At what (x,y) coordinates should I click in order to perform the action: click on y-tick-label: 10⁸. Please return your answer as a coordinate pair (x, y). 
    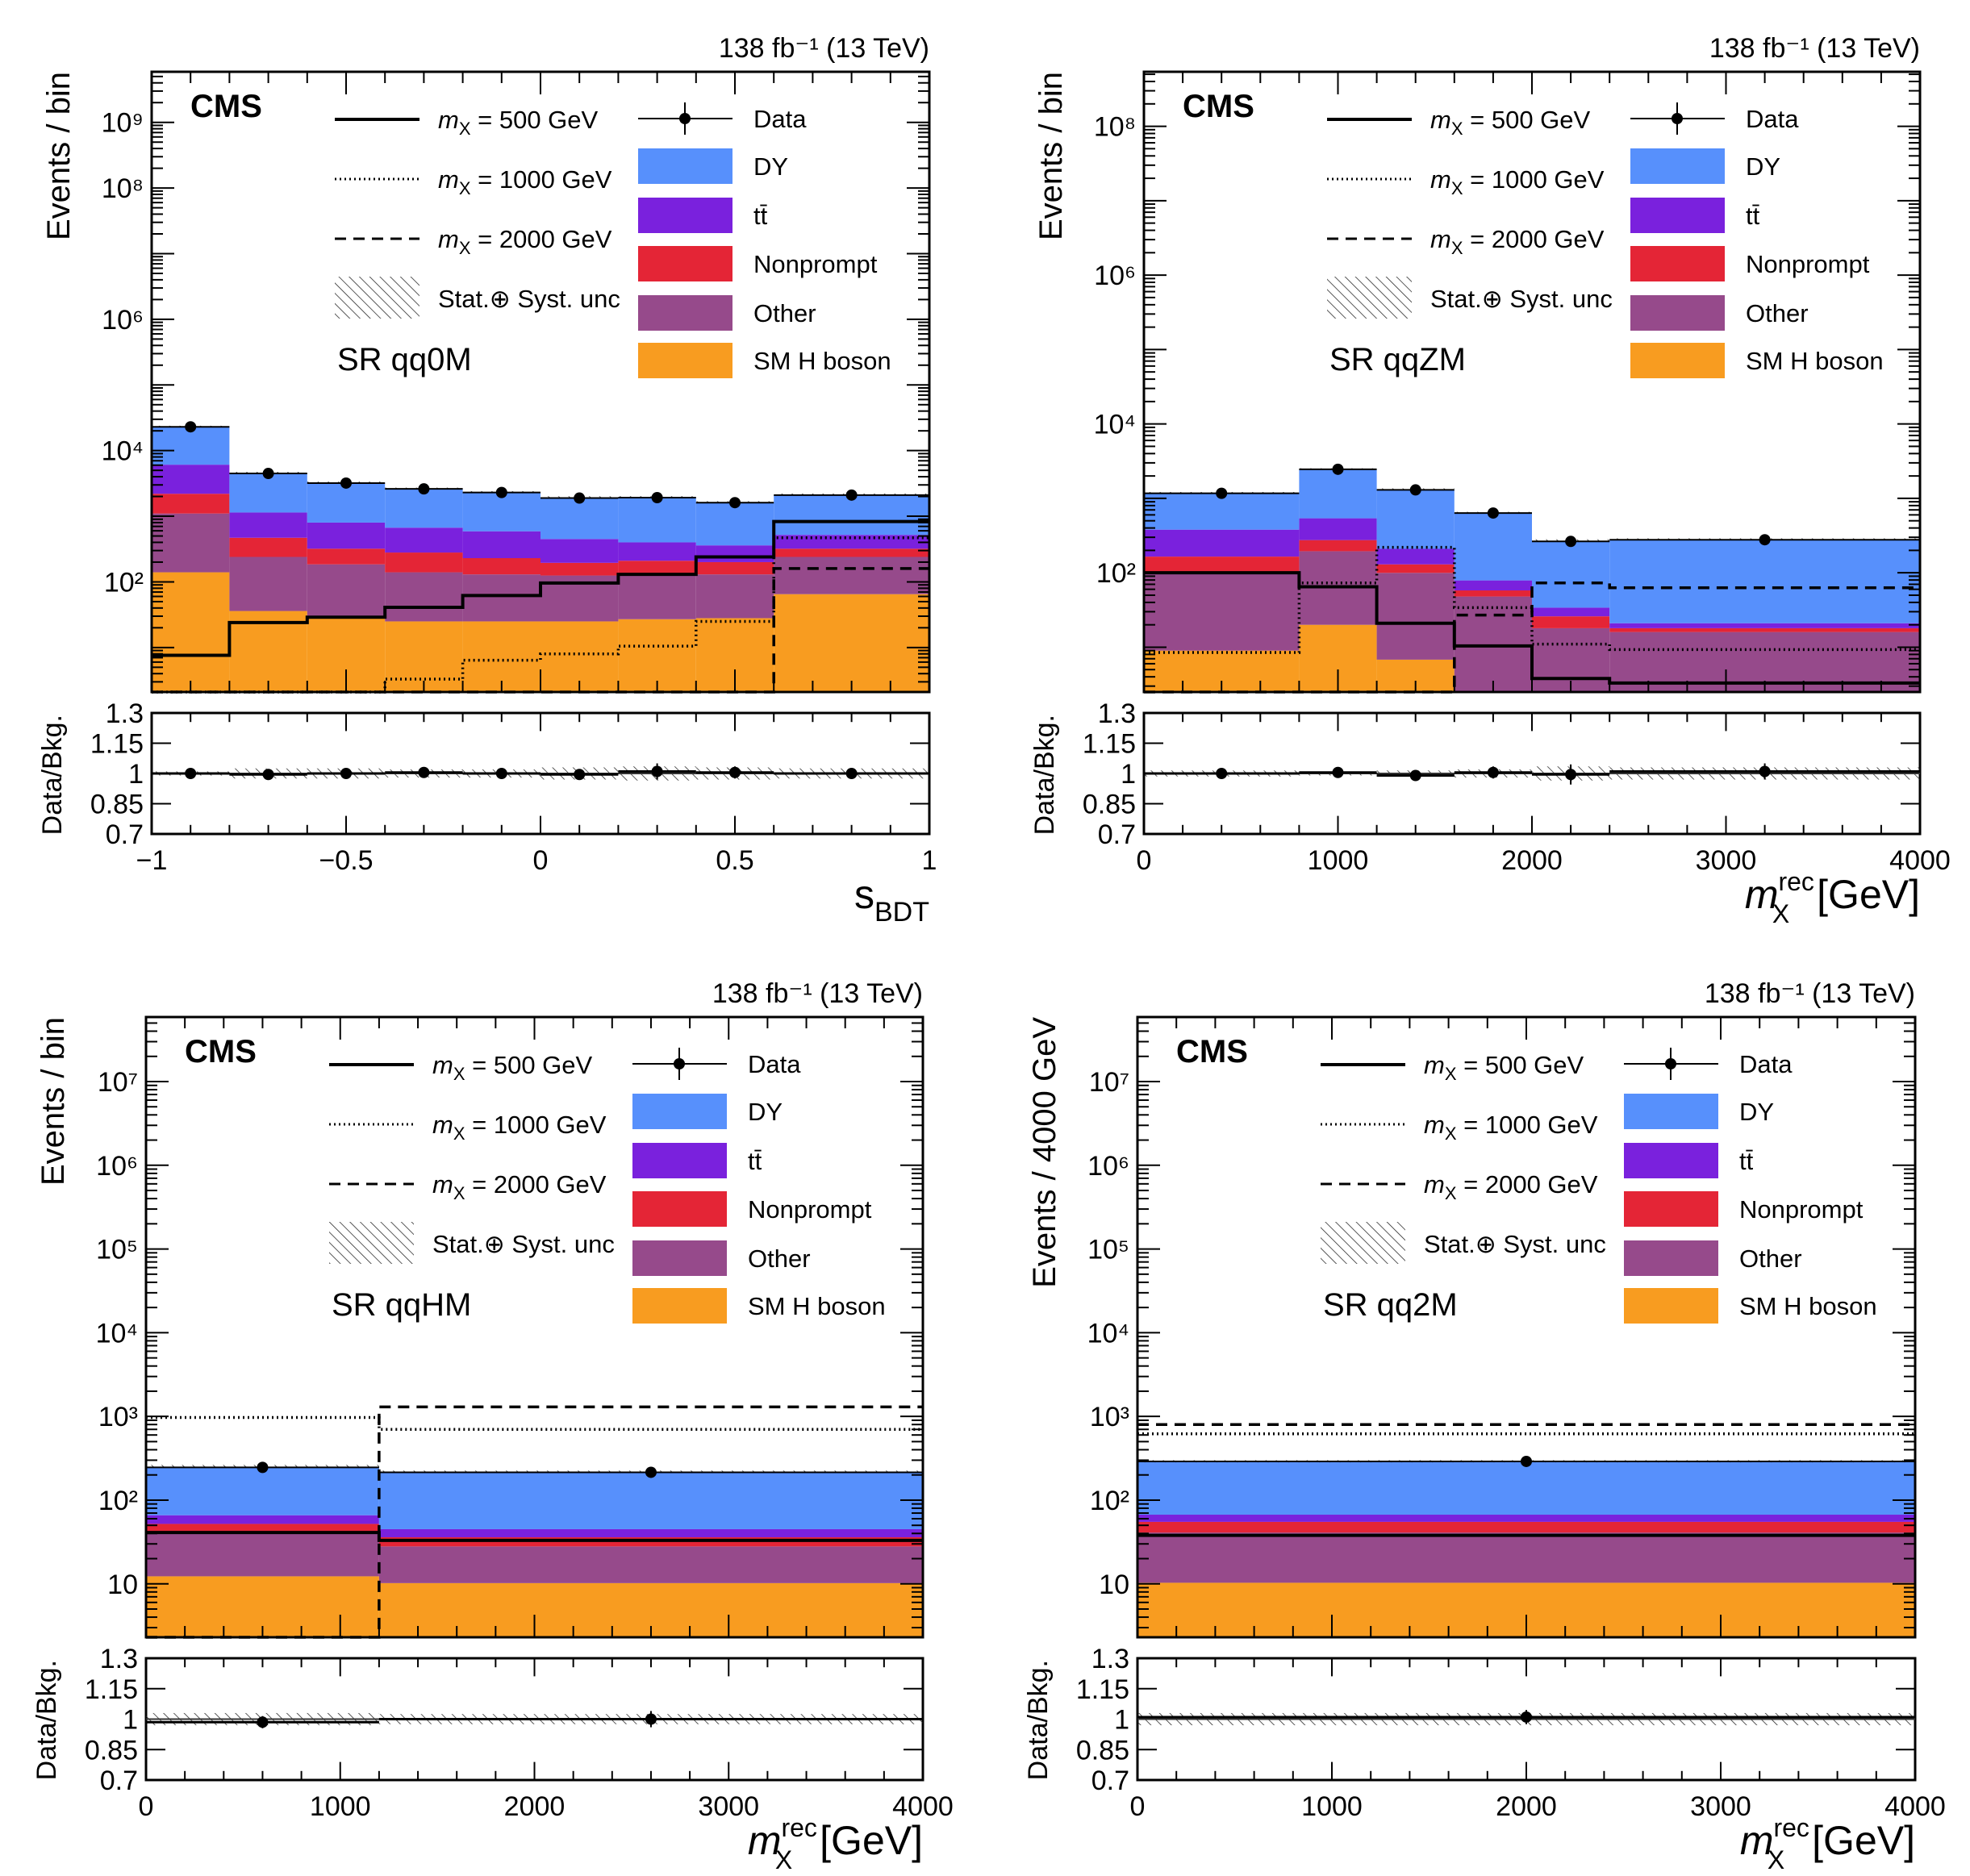
    Looking at the image, I should click on (1115, 127).